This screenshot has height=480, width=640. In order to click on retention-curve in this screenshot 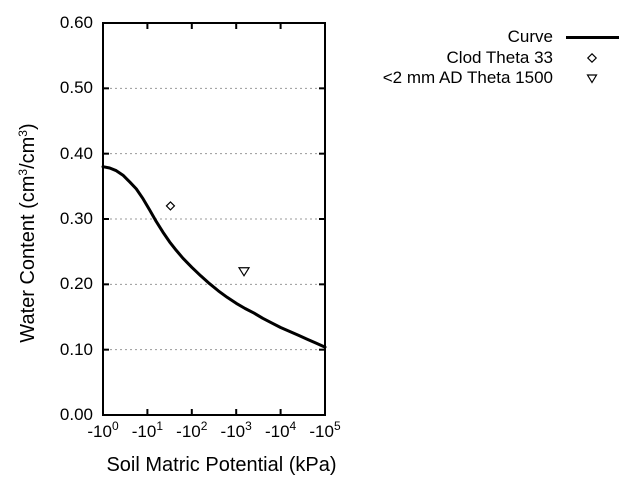, I will do `click(214, 257)`.